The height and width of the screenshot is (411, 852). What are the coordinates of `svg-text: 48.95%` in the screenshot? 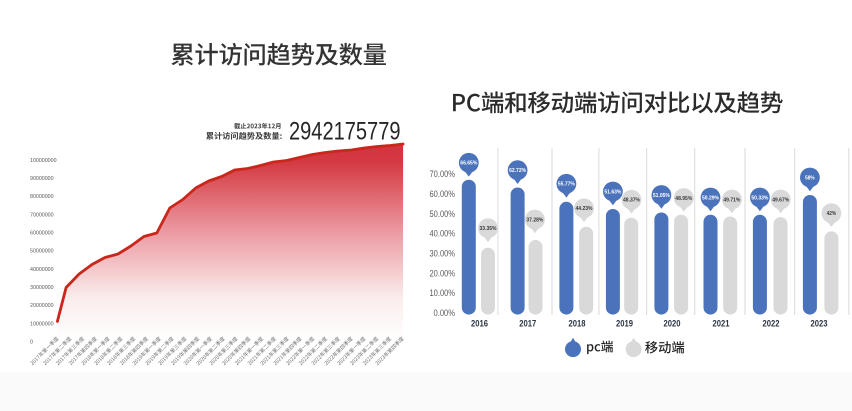 It's located at (683, 199).